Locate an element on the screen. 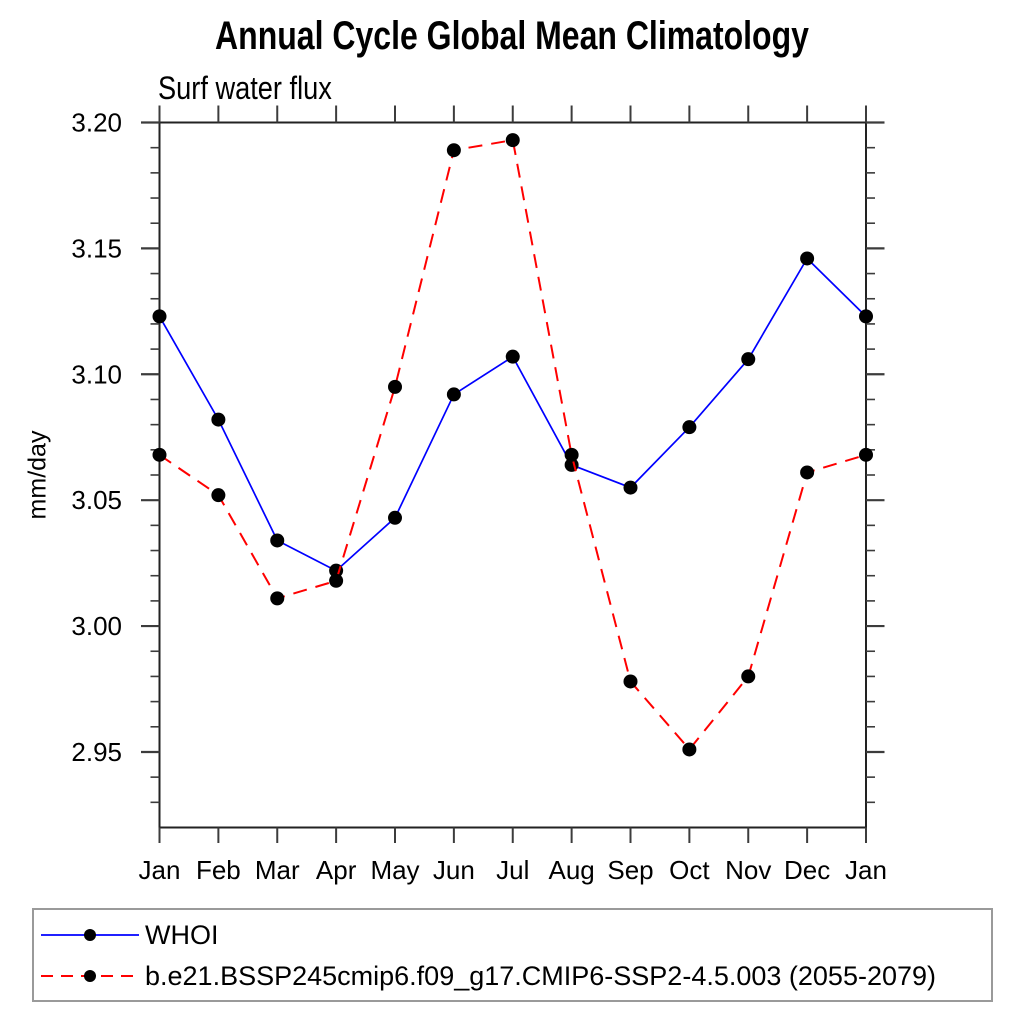  month-label: Jul is located at coordinates (512, 870).